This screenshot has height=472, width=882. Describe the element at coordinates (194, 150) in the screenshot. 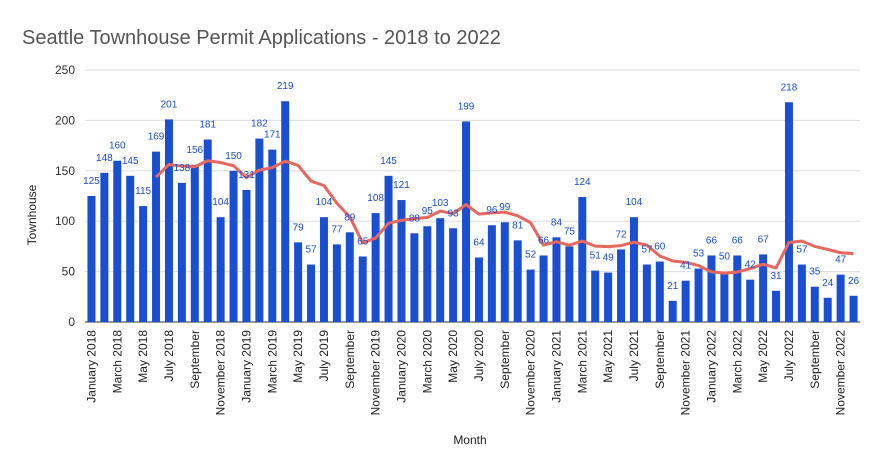

I see `value-label: 156` at that location.